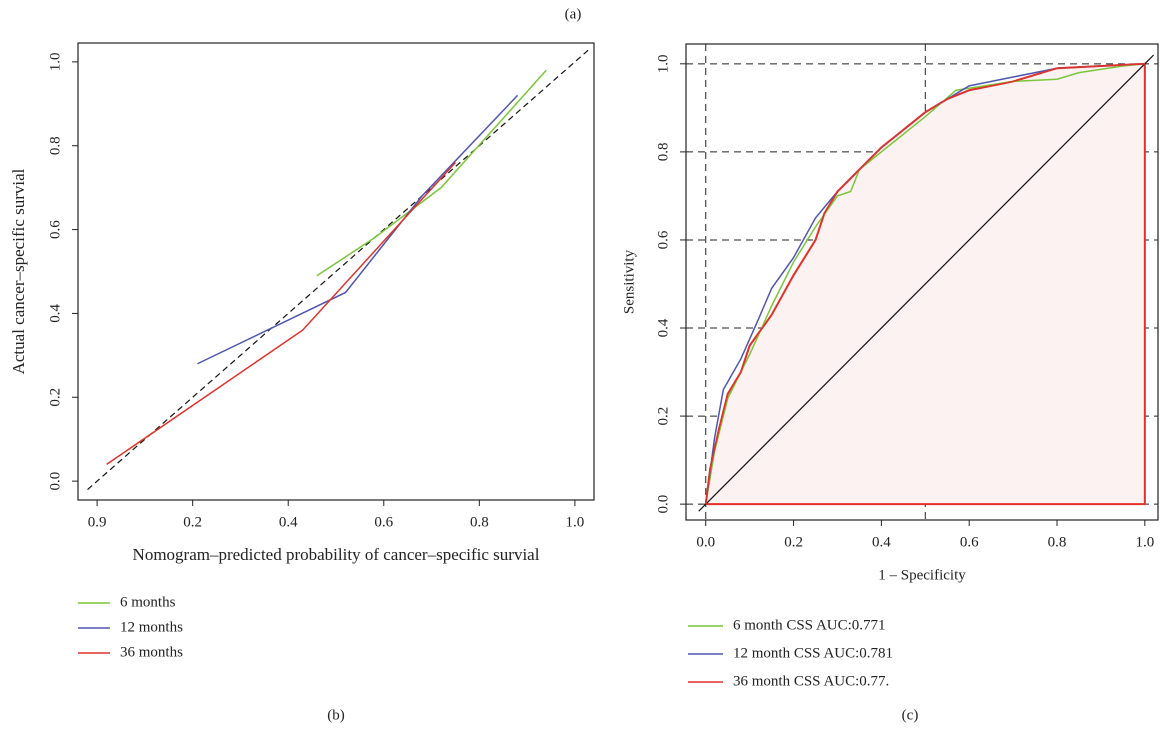 The image size is (1163, 733). What do you see at coordinates (922, 575) in the screenshot?
I see `x-axis-label: 1 – Specificity` at bounding box center [922, 575].